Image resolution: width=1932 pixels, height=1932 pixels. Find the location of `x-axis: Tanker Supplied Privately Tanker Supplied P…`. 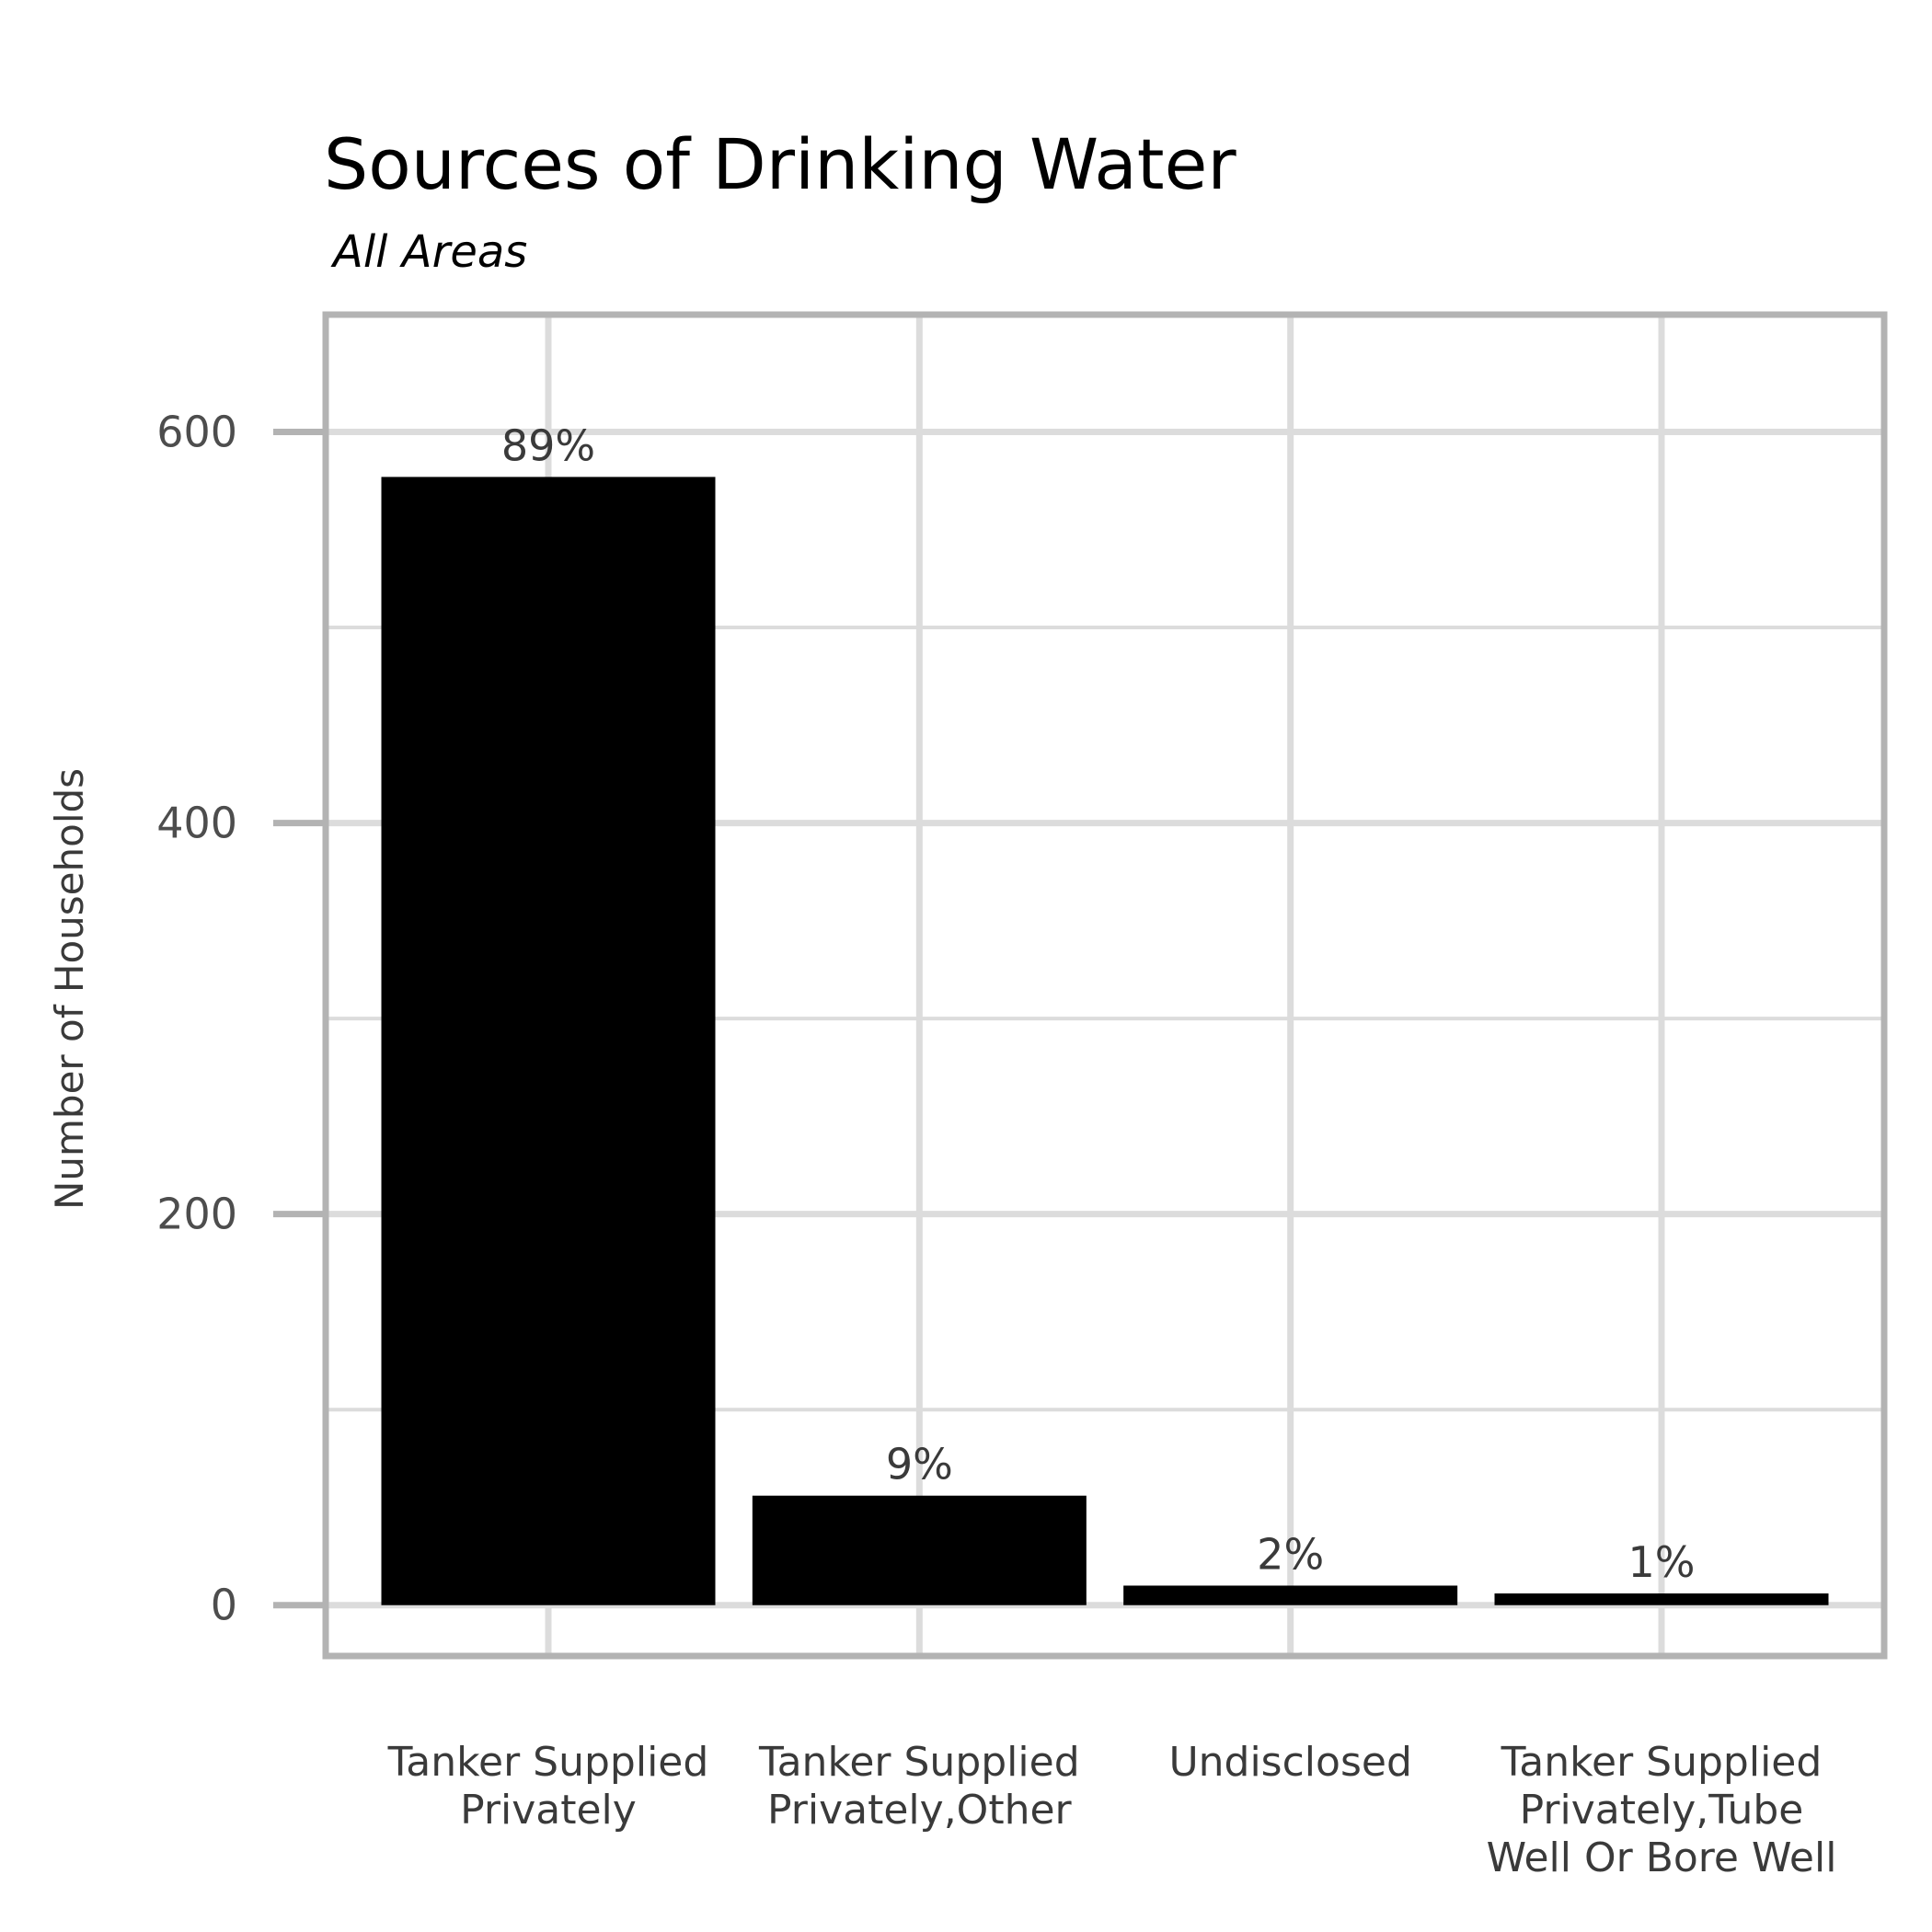

x-axis: Tanker Supplied Privately Tanker Supplied P… is located at coordinates (1112, 1810).